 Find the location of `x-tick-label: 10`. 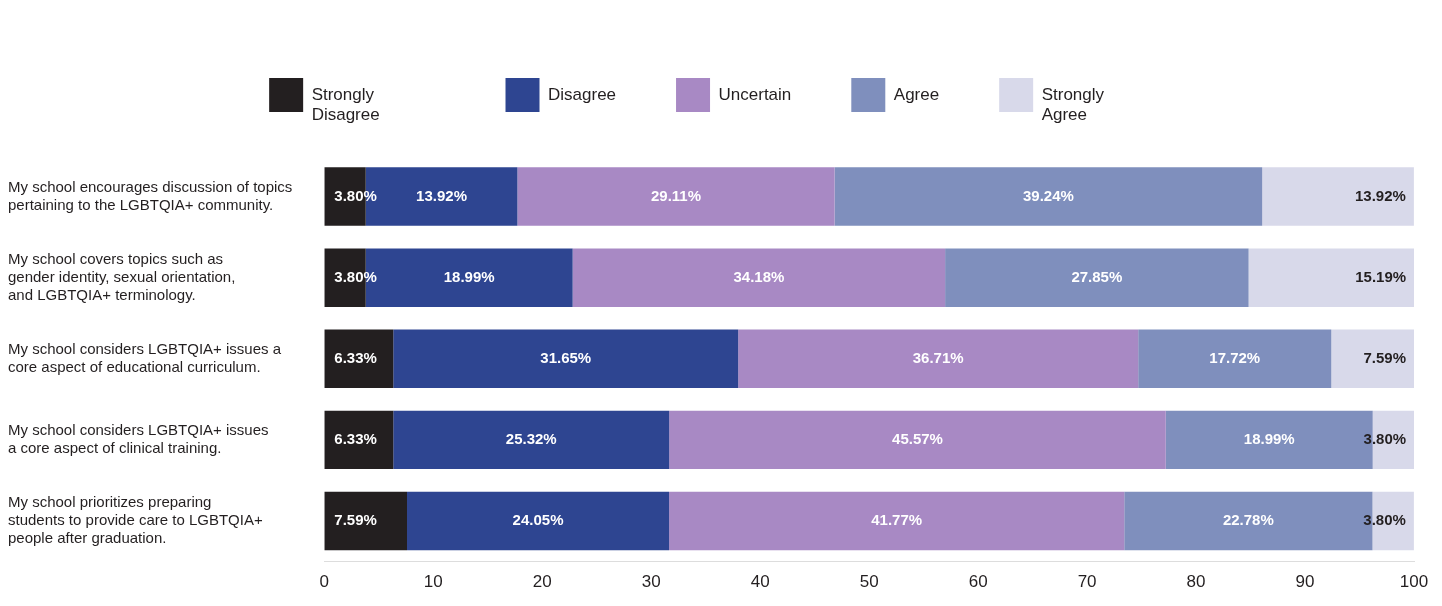

x-tick-label: 10 is located at coordinates (433, 582).